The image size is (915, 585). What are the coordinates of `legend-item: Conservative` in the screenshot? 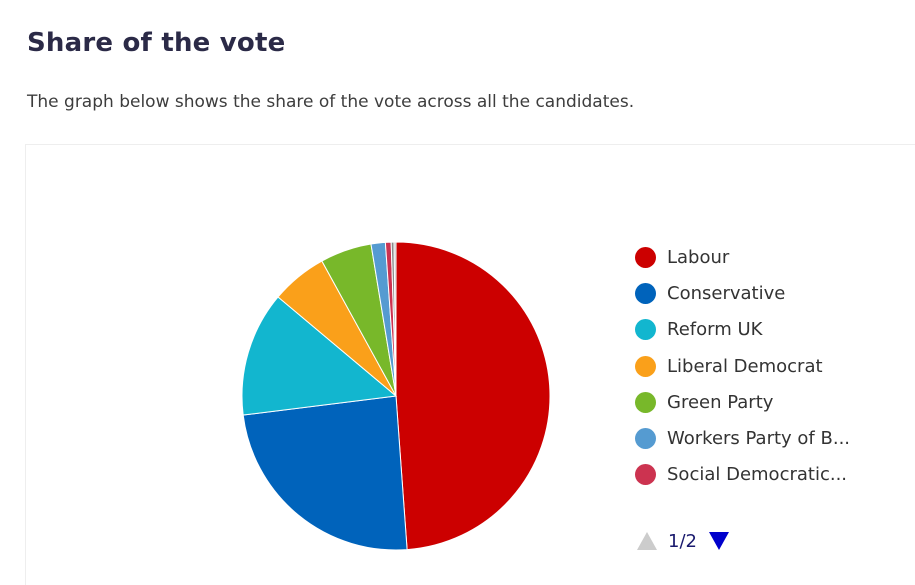 It's located at (775, 293).